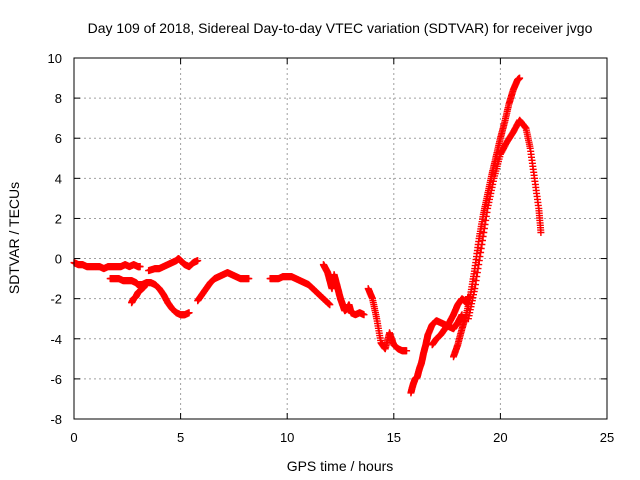 The width and height of the screenshot is (640, 480). I want to click on x-tick-label: 10, so click(287, 437).